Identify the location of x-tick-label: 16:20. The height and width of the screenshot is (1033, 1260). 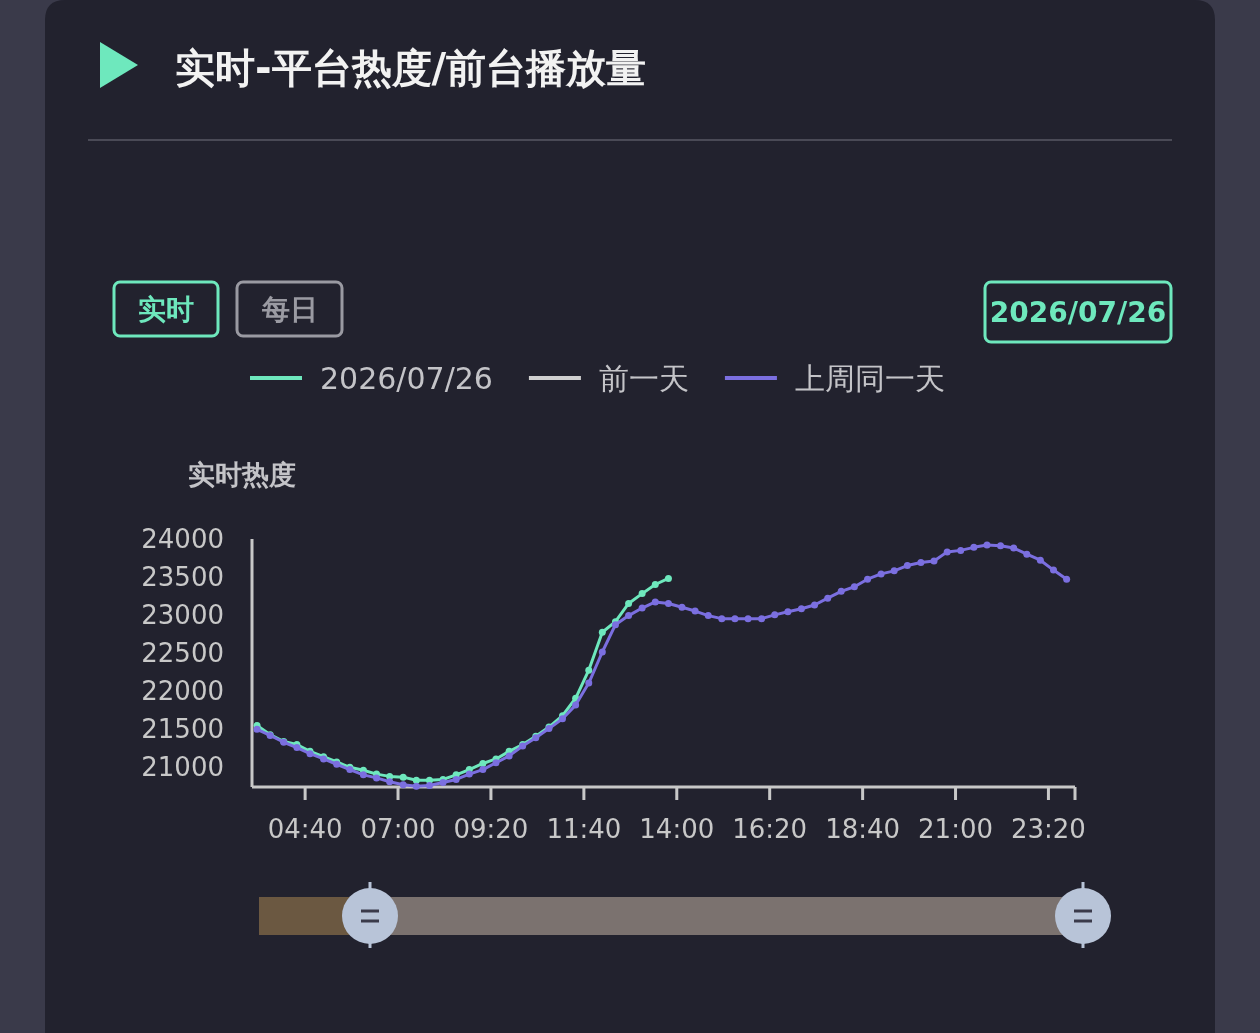
(770, 829).